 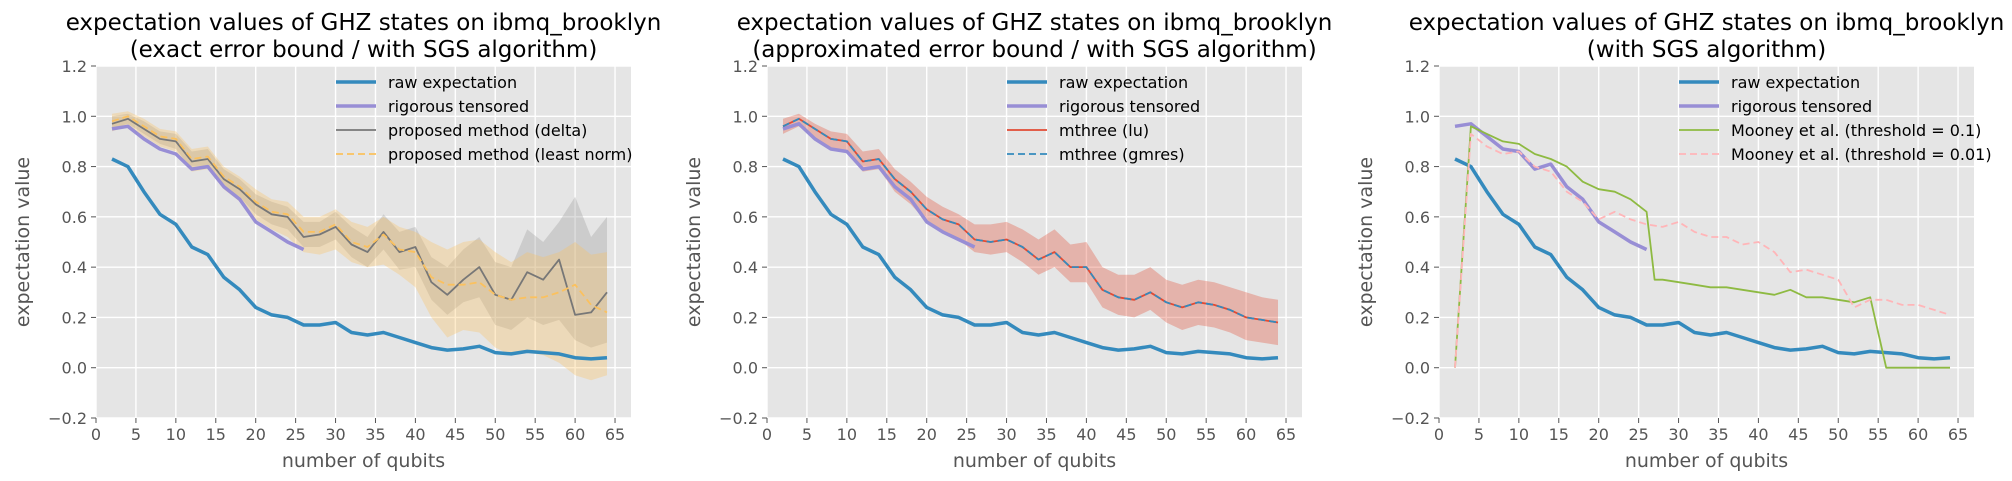 What do you see at coordinates (1122, 154) in the screenshot?
I see `legend-entry-label: mthree (gmres)` at bounding box center [1122, 154].